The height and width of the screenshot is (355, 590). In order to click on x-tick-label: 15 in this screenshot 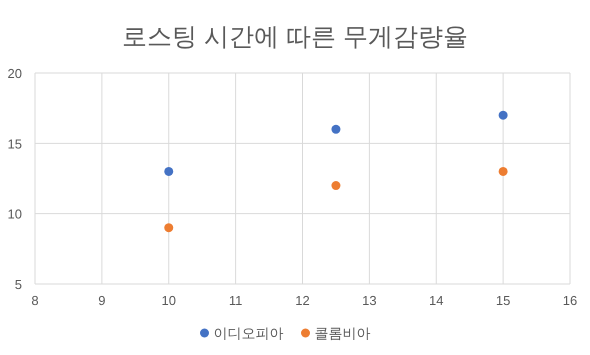, I will do `click(503, 300)`.